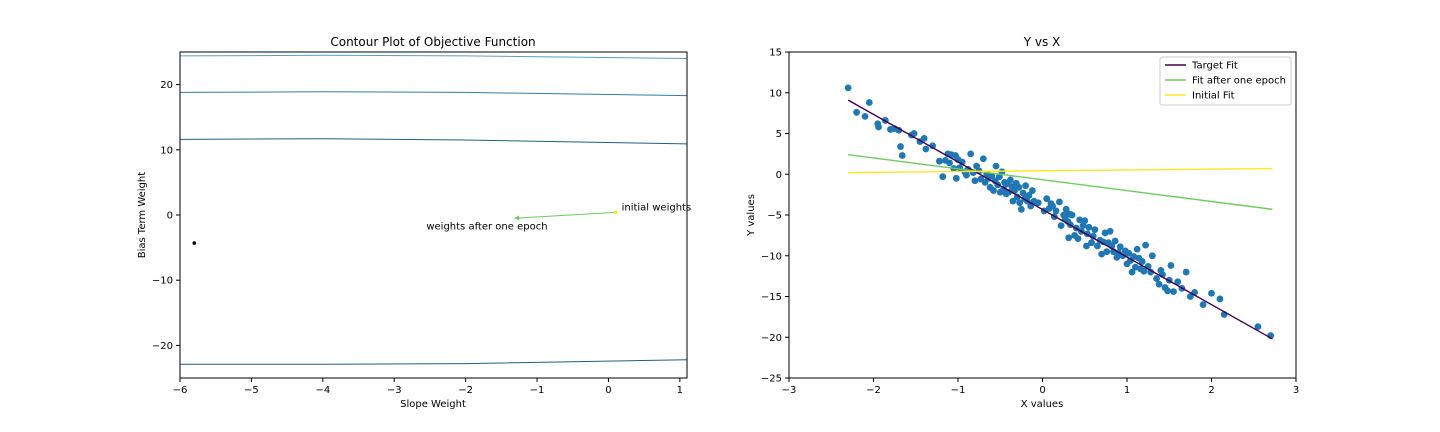 The height and width of the screenshot is (432, 1440). Describe the element at coordinates (180, 390) in the screenshot. I see `x-tick-label: −6` at that location.